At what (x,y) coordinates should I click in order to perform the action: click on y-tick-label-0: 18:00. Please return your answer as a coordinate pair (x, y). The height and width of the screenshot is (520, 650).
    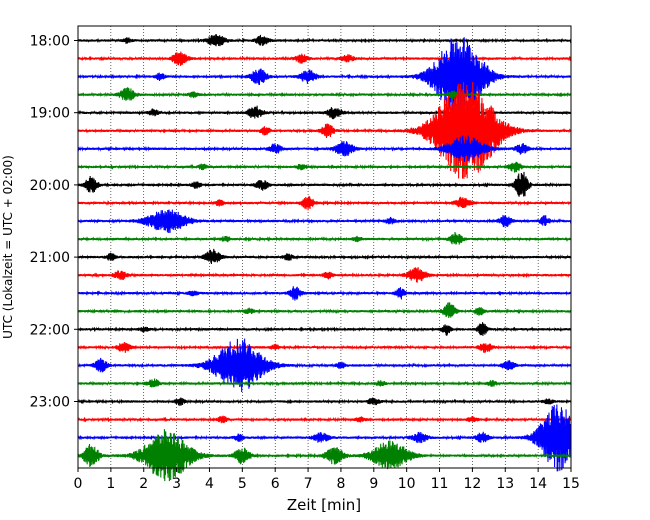
    Looking at the image, I should click on (50, 42).